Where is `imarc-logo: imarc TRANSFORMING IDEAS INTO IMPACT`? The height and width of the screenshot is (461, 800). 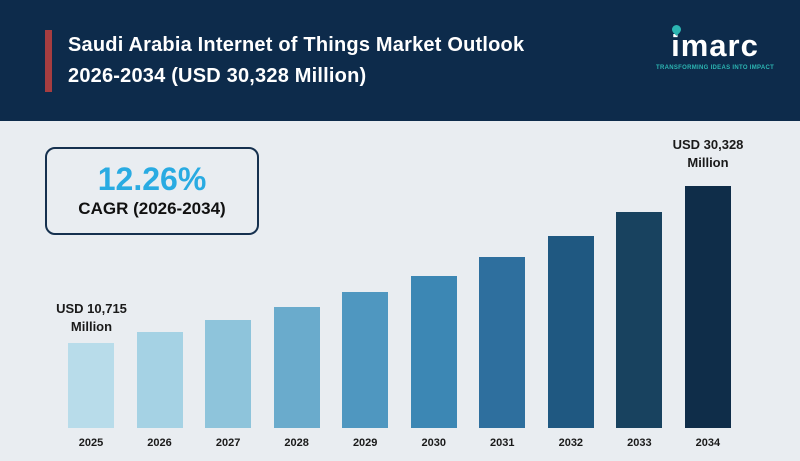 imarc-logo: imarc TRANSFORMING IDEAS INTO IMPACT is located at coordinates (715, 47).